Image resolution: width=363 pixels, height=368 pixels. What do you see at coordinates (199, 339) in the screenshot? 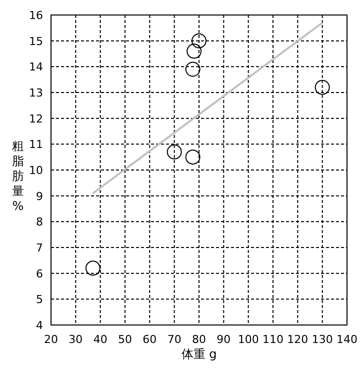
I see `x-tick-label: 80` at bounding box center [199, 339].